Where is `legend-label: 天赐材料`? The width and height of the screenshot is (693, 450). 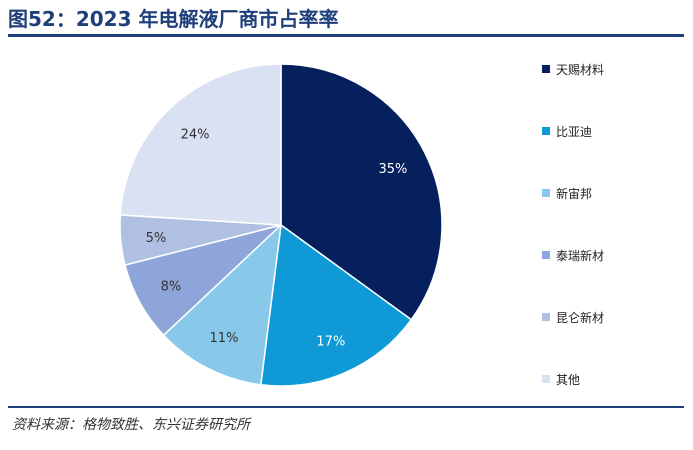 legend-label: 天赐材料 is located at coordinates (580, 69).